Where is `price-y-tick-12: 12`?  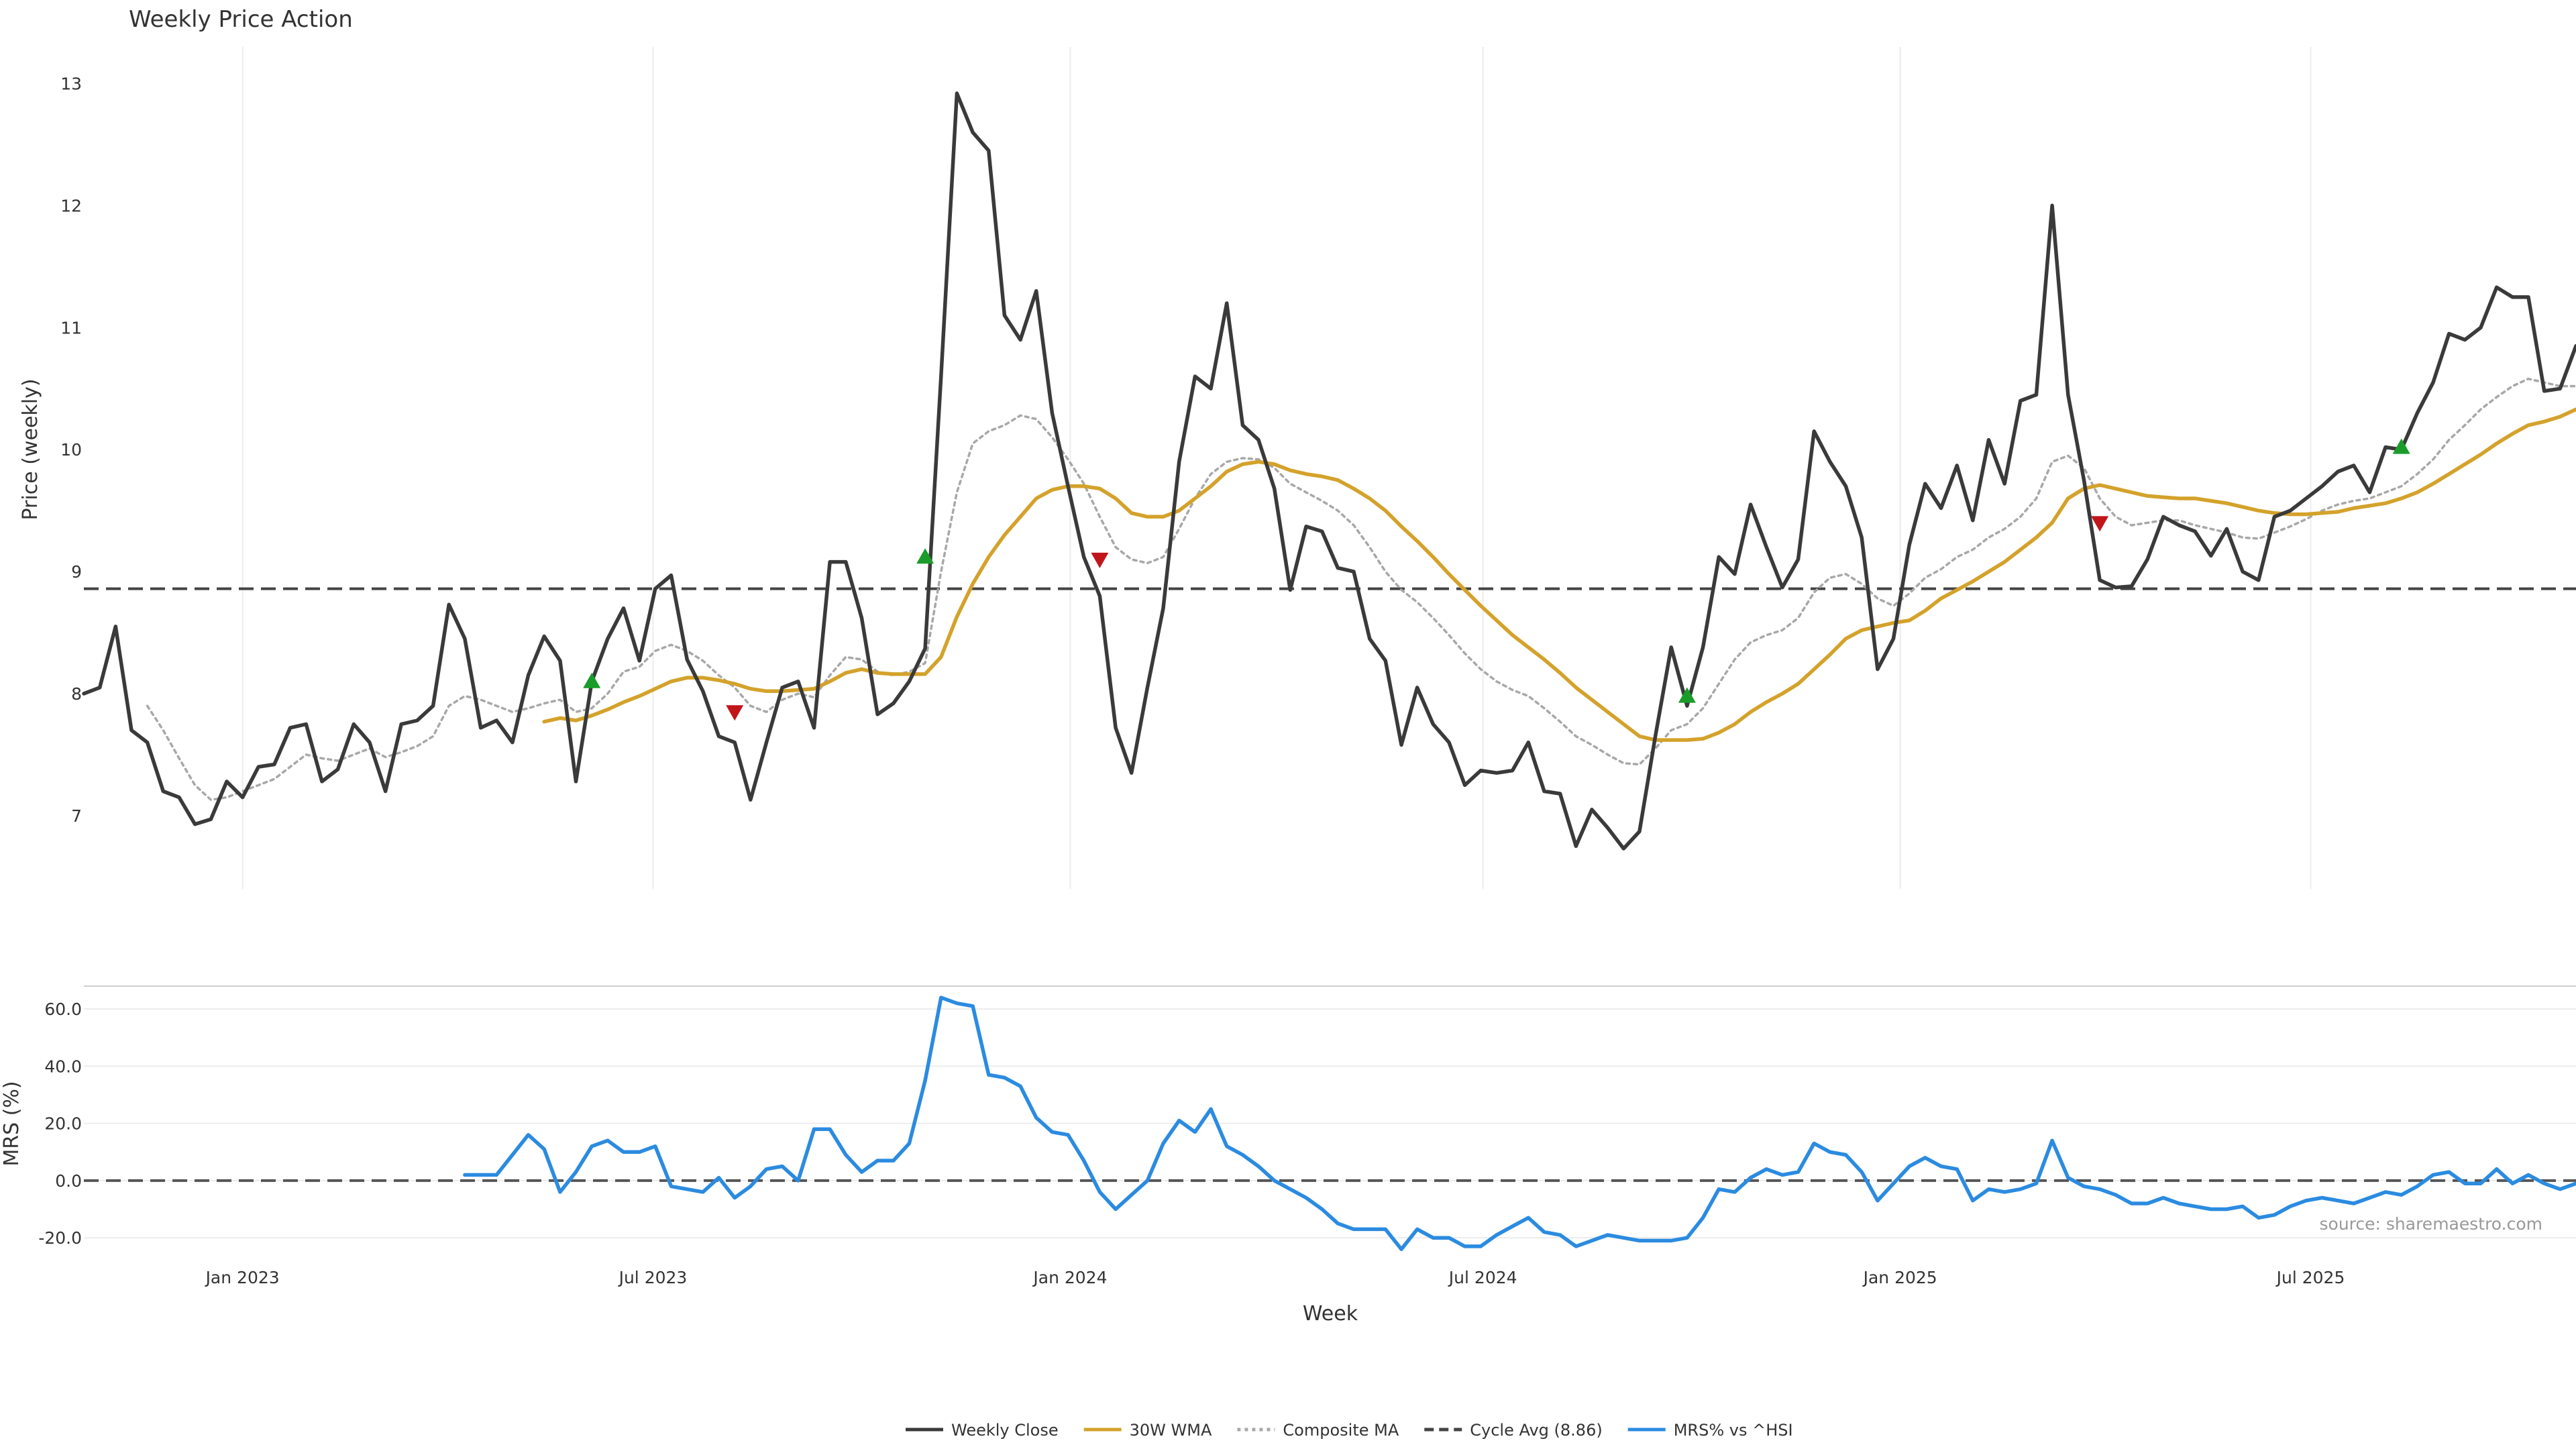
price-y-tick-12: 12 is located at coordinates (71, 205).